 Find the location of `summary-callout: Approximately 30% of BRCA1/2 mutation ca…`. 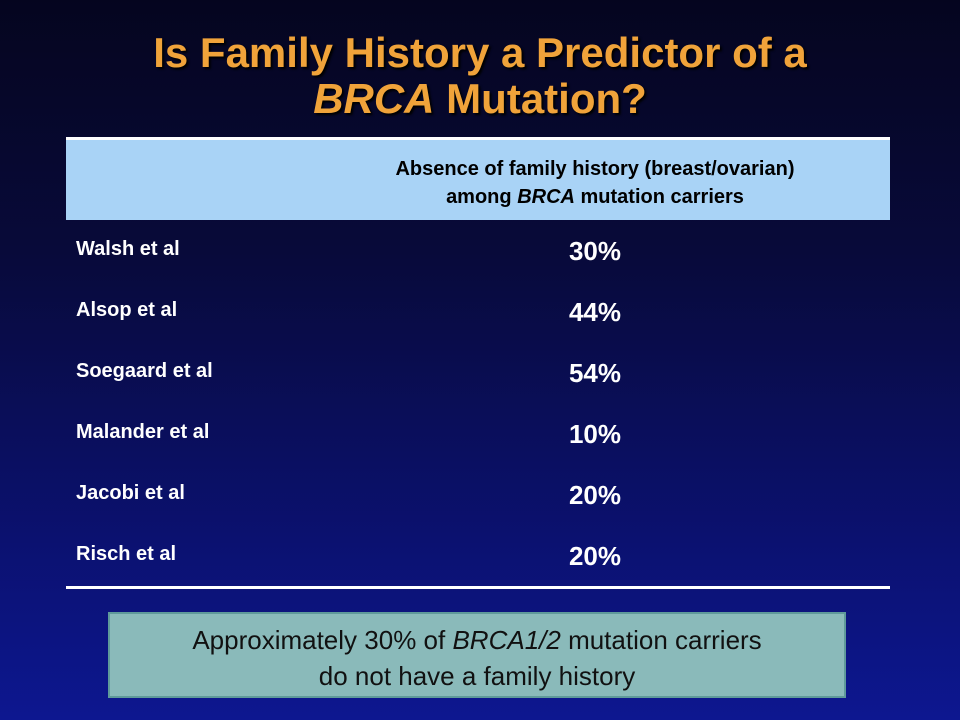

summary-callout: Approximately 30% of BRCA1/2 mutation ca… is located at coordinates (477, 655).